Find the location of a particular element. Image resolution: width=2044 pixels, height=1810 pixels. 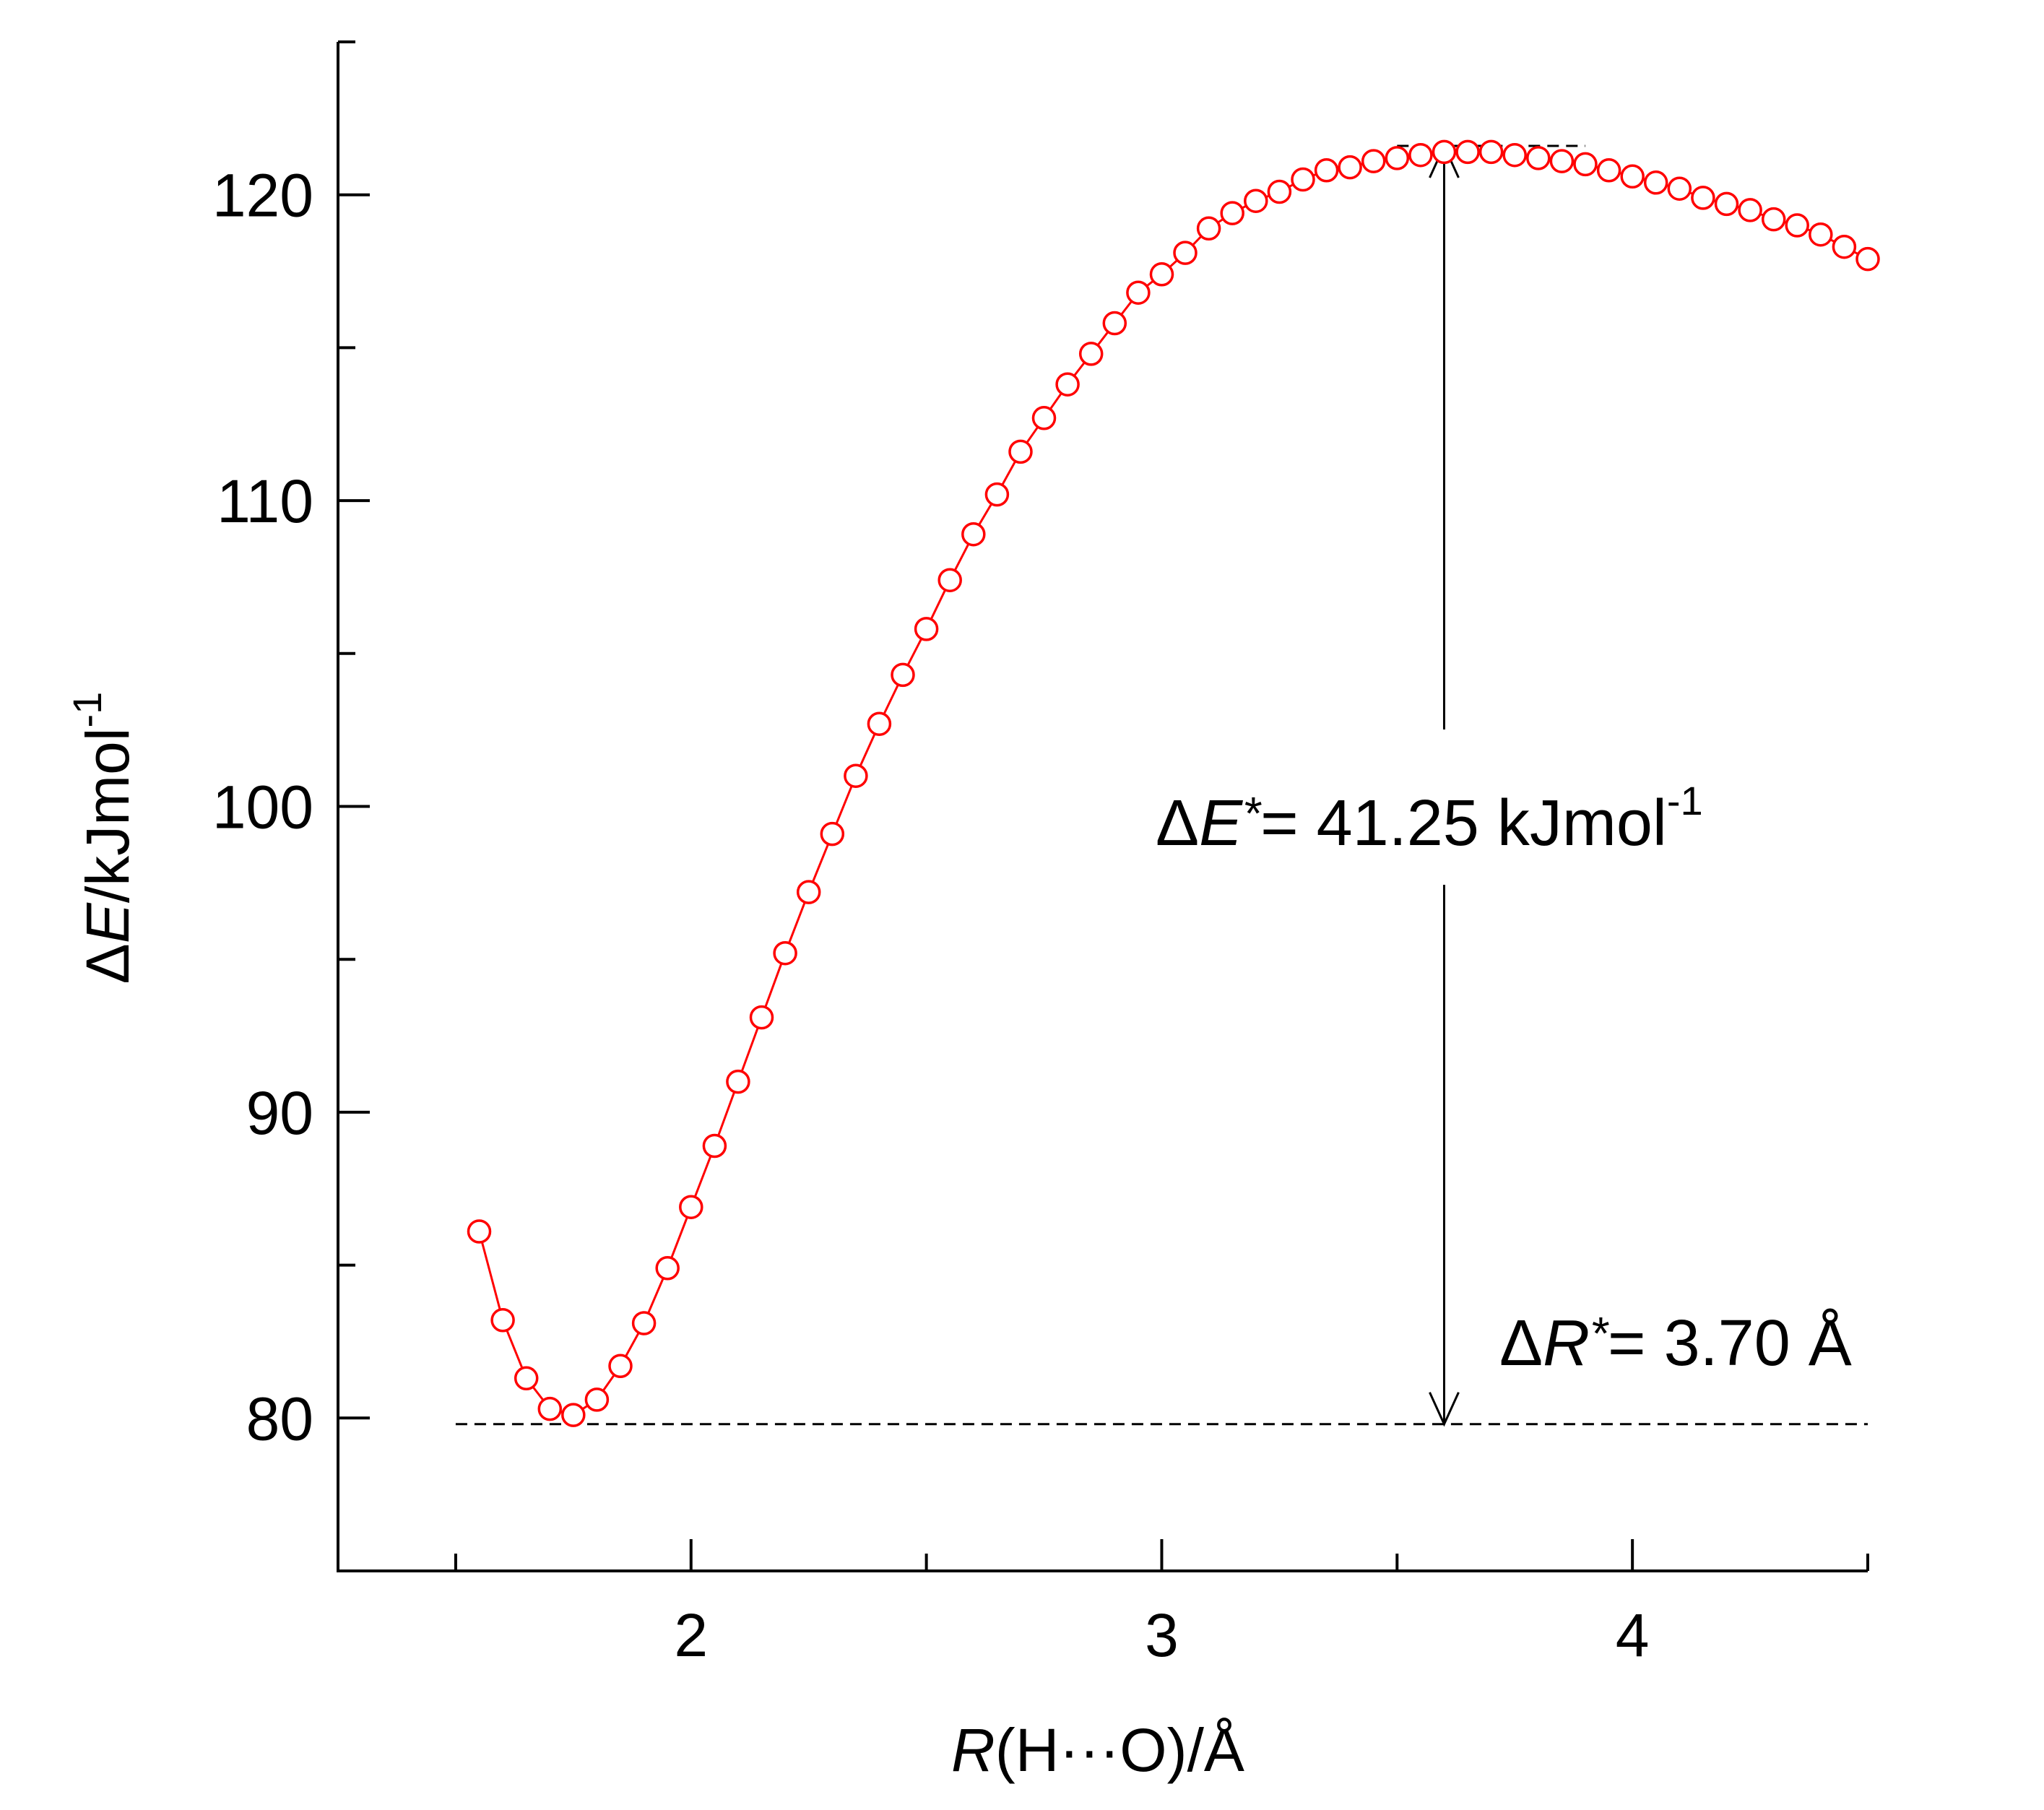

barrier-arrow-head-down is located at coordinates (1444, 1409).